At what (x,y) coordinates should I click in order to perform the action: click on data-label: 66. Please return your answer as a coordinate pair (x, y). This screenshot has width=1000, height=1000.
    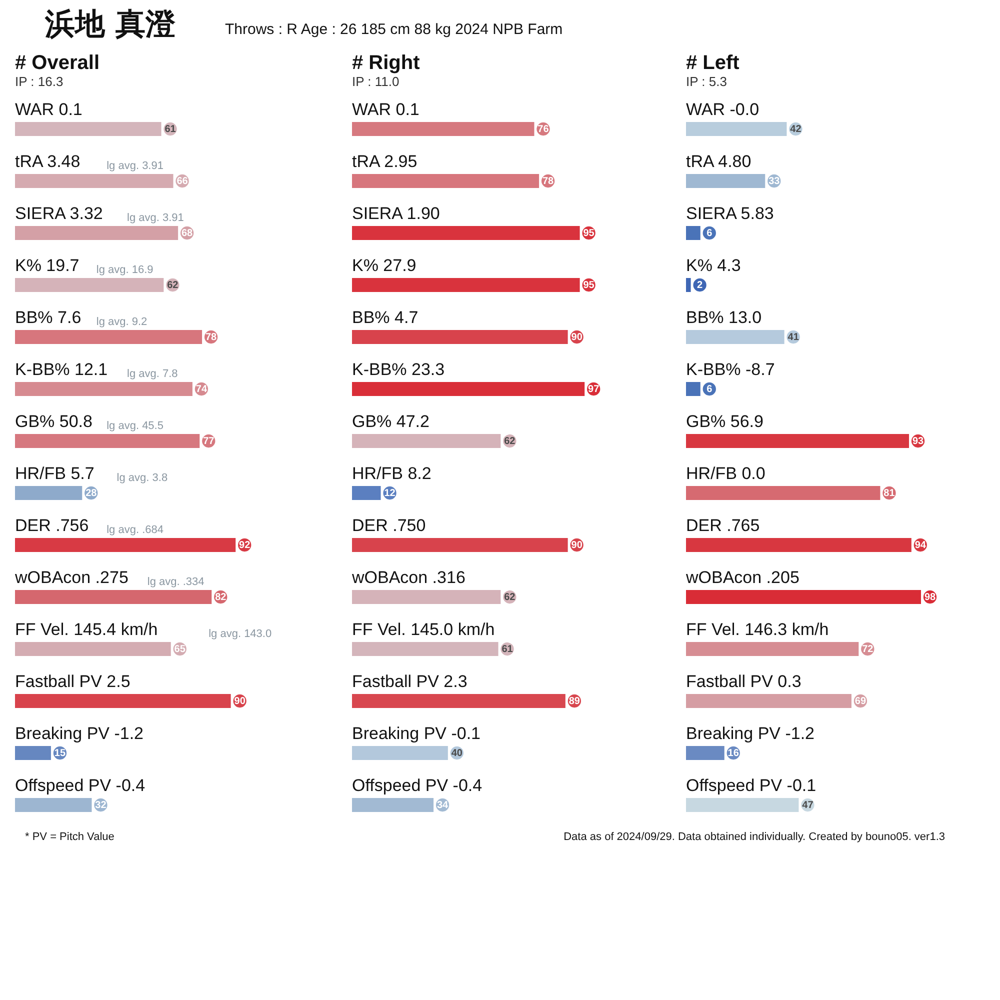
    Looking at the image, I should click on (182, 181).